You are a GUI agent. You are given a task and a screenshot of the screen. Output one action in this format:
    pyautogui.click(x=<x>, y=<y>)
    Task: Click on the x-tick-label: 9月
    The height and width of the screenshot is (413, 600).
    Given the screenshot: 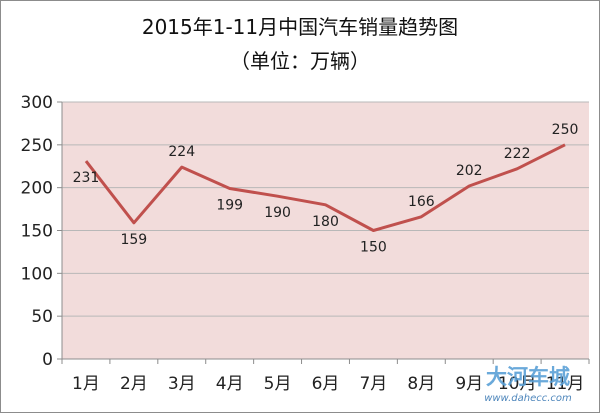 What is the action you would take?
    pyautogui.click(x=469, y=384)
    